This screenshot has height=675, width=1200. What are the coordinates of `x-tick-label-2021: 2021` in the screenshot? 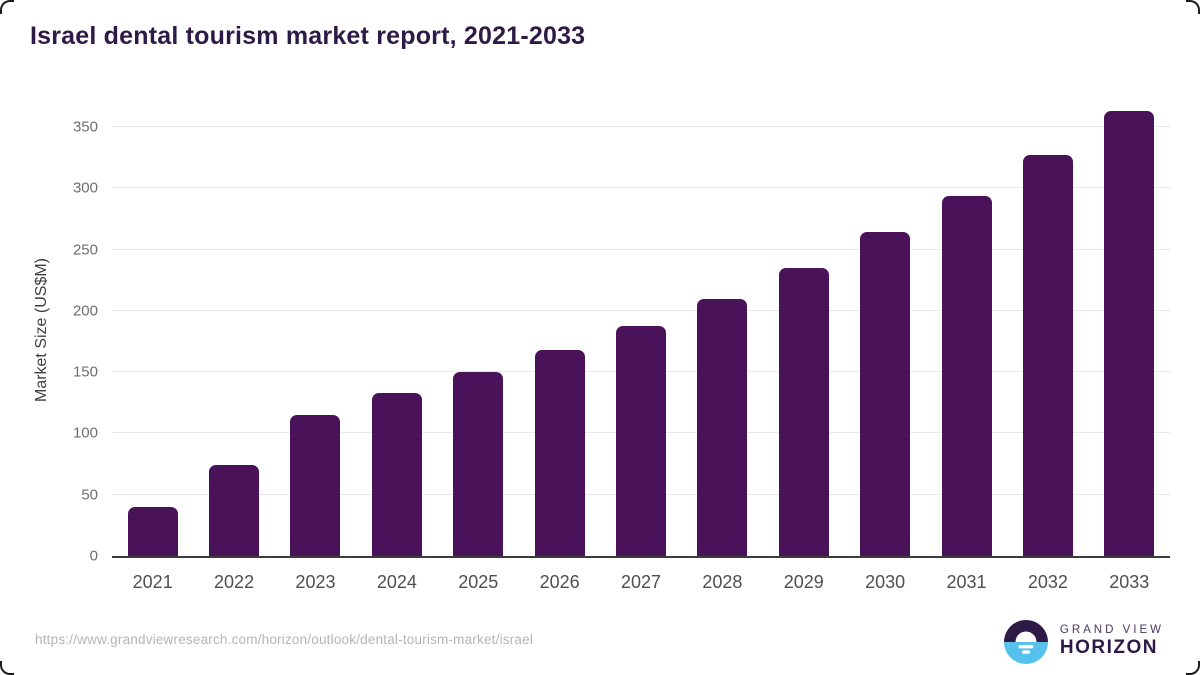 It's located at (152, 582).